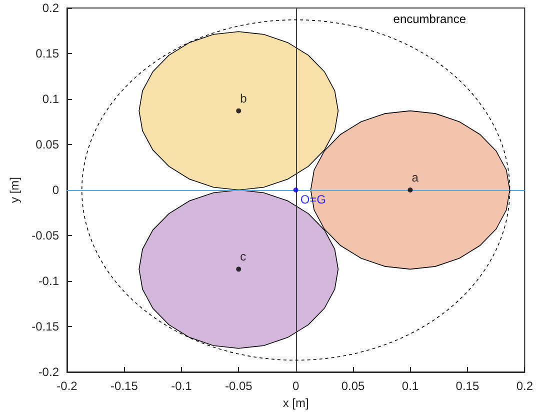  Describe the element at coordinates (243, 257) in the screenshot. I see `data-label: c` at that location.